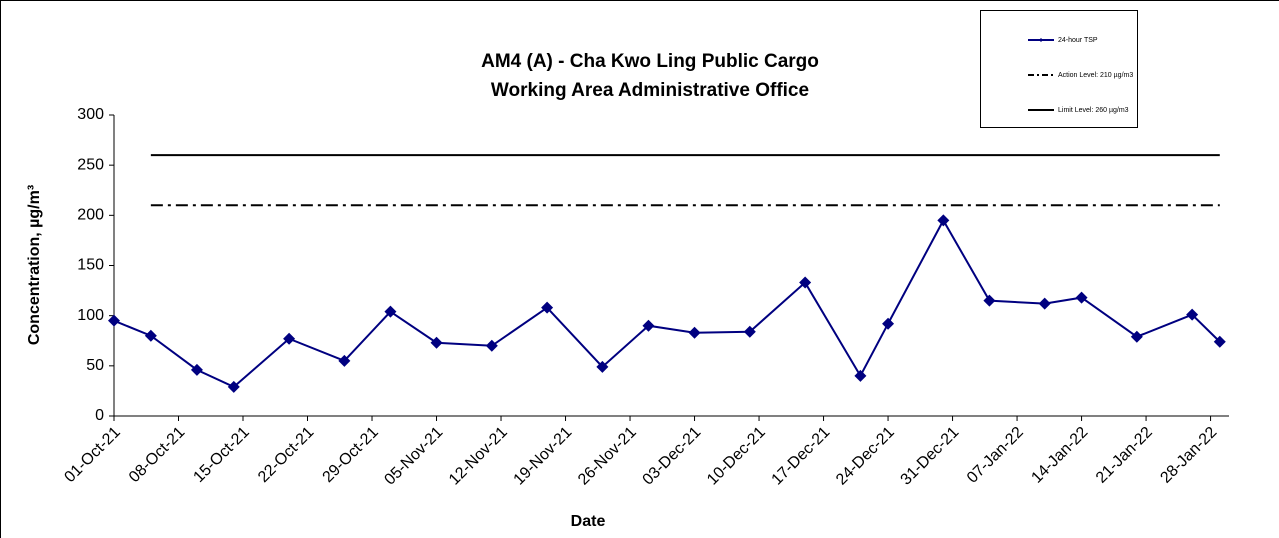 Image resolution: width=1279 pixels, height=538 pixels. I want to click on chart-title: Working Area Administrative Office, so click(650, 90).